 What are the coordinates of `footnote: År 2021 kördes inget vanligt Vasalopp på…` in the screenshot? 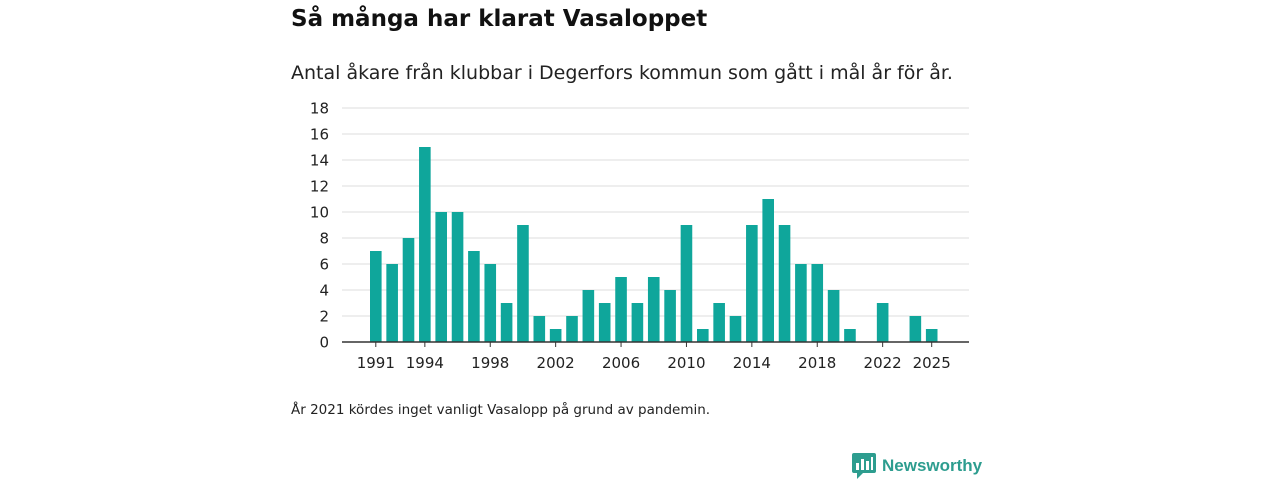 It's located at (501, 410).